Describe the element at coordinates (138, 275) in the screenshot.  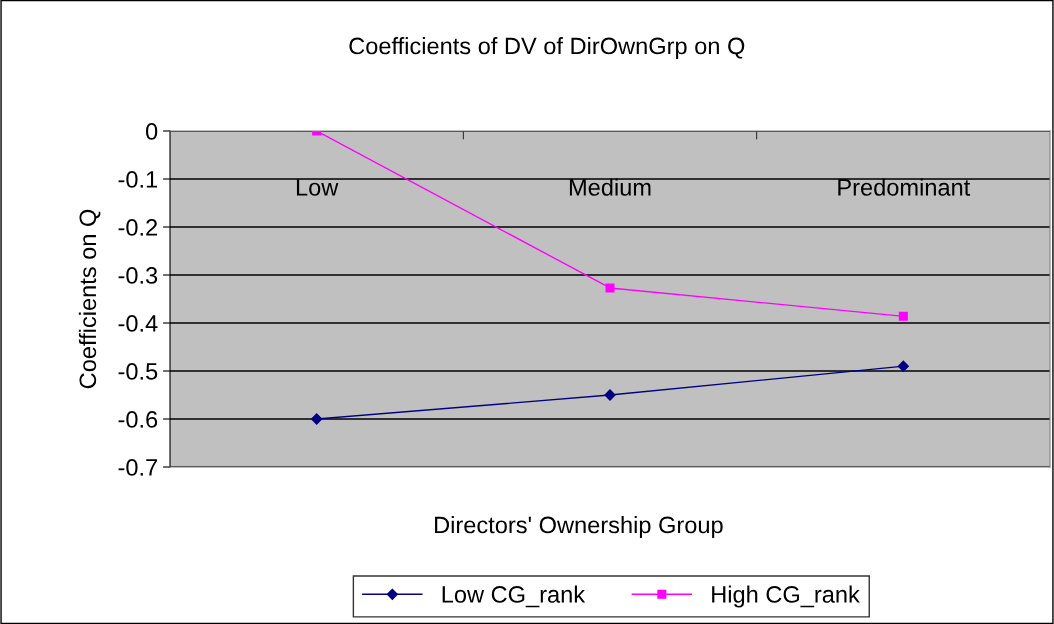
I see `y-tick-label: -0.3` at that location.